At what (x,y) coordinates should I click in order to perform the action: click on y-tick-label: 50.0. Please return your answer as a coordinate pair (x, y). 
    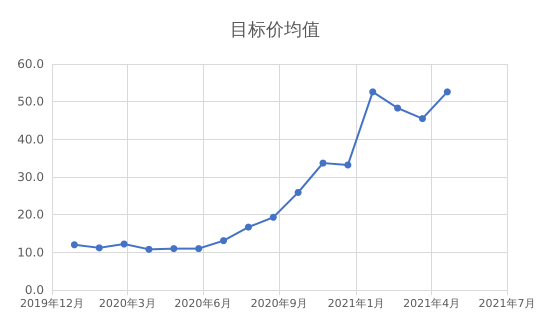
    Looking at the image, I should click on (30, 101).